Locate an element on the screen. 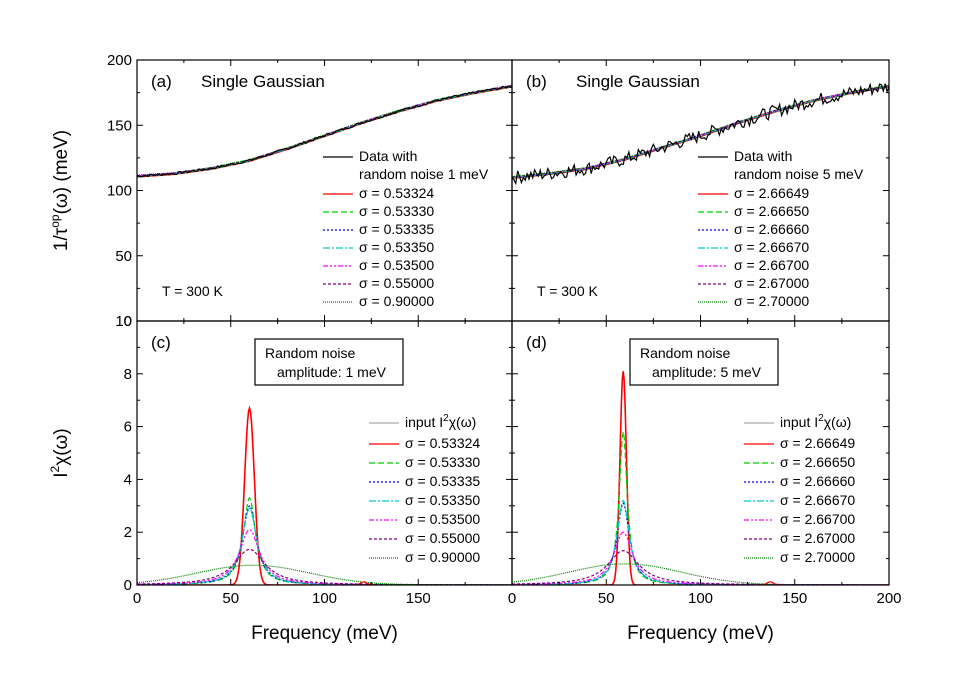  legend-data-label2: random noise 5 meV is located at coordinates (799, 174).